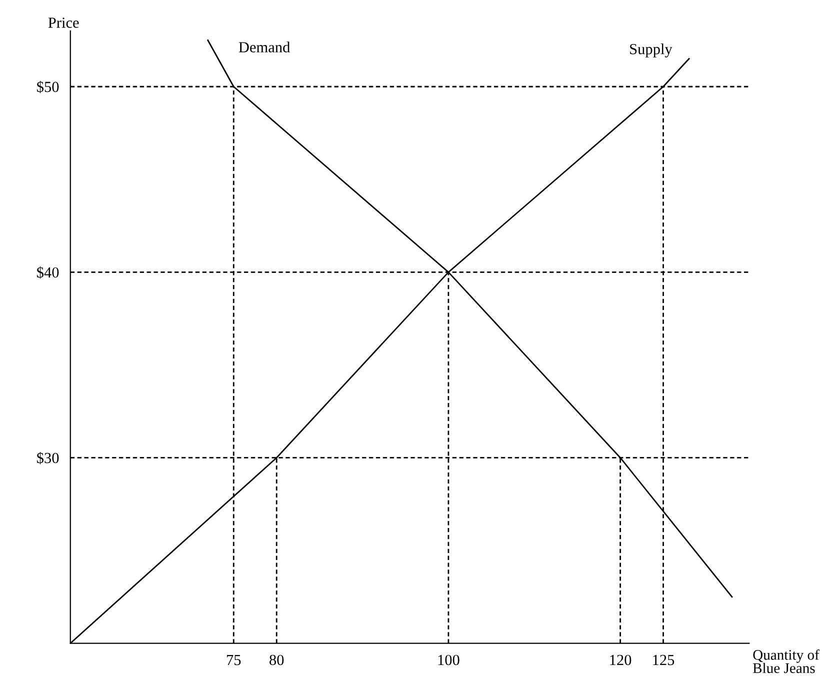 Image resolution: width=838 pixels, height=688 pixels. What do you see at coordinates (663, 660) in the screenshot?
I see `x-tick-label: 125` at bounding box center [663, 660].